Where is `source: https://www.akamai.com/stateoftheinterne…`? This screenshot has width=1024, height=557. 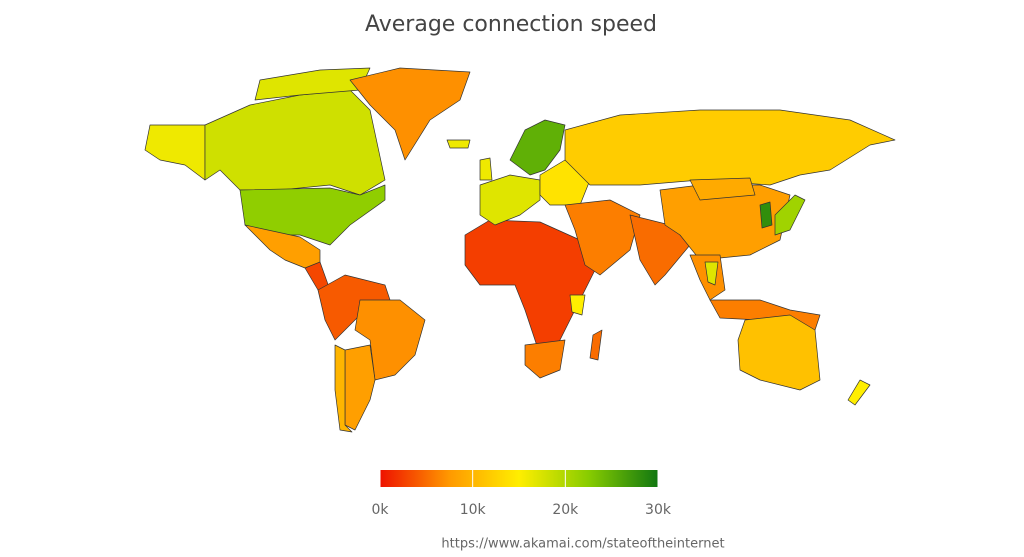 source: https://www.akamai.com/stateoftheinterne… is located at coordinates (582, 544).